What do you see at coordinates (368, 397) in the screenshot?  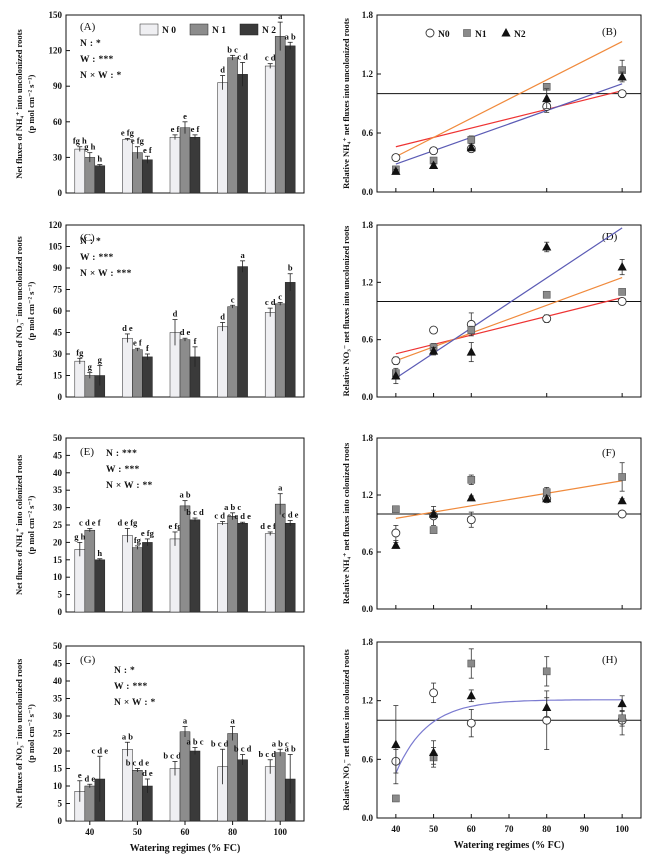 I see `y-tick-label-D: 0.0` at bounding box center [368, 397].